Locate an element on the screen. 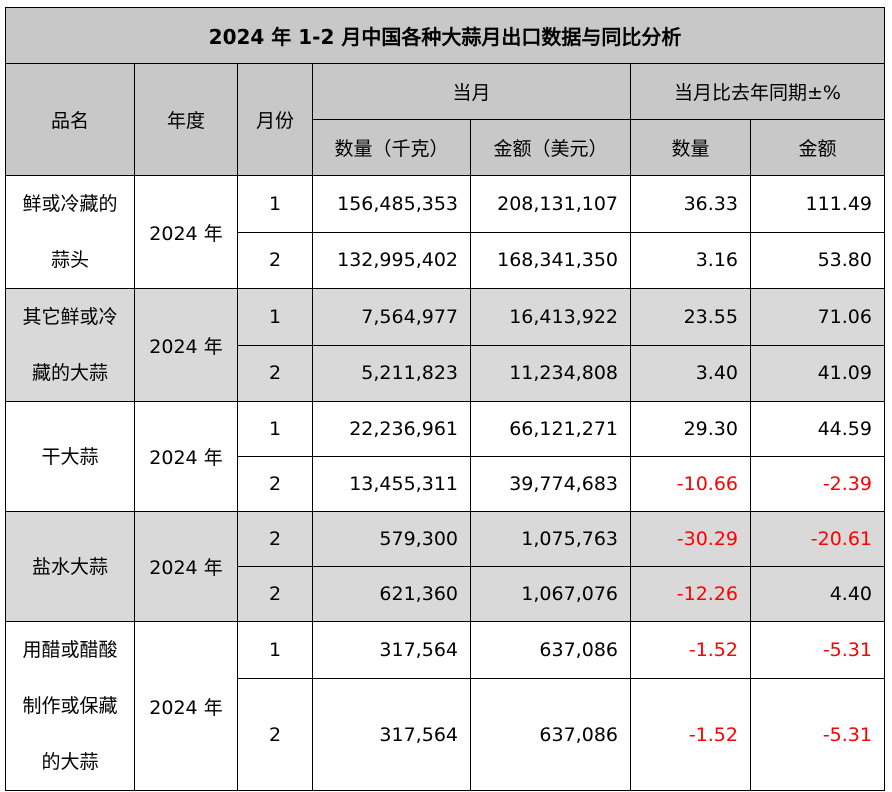  table-row: 盐水大蒜 2024 年 2 579,300 1,075,763 -30.29 -20.61 is located at coordinates (445, 566).